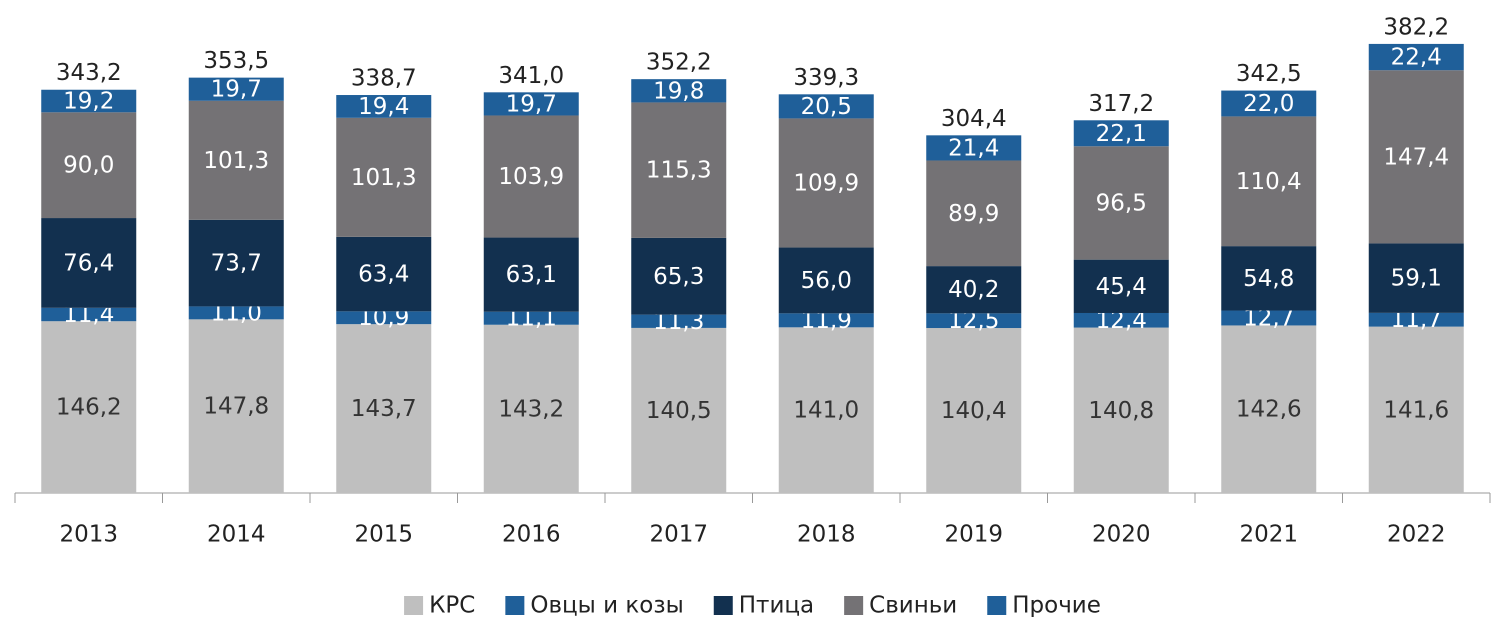  Describe the element at coordinates (1056, 605) in the screenshot. I see `legend-label: Прочие` at that location.